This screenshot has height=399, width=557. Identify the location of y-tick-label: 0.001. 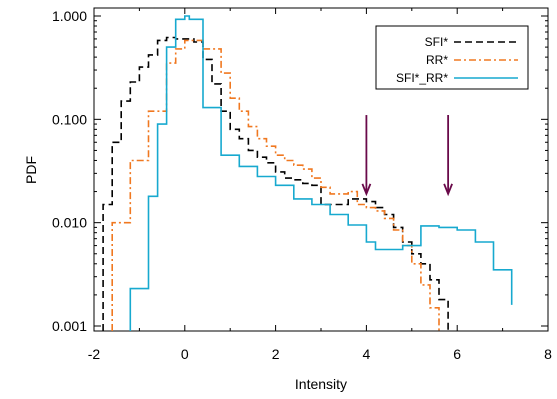
(69, 326).